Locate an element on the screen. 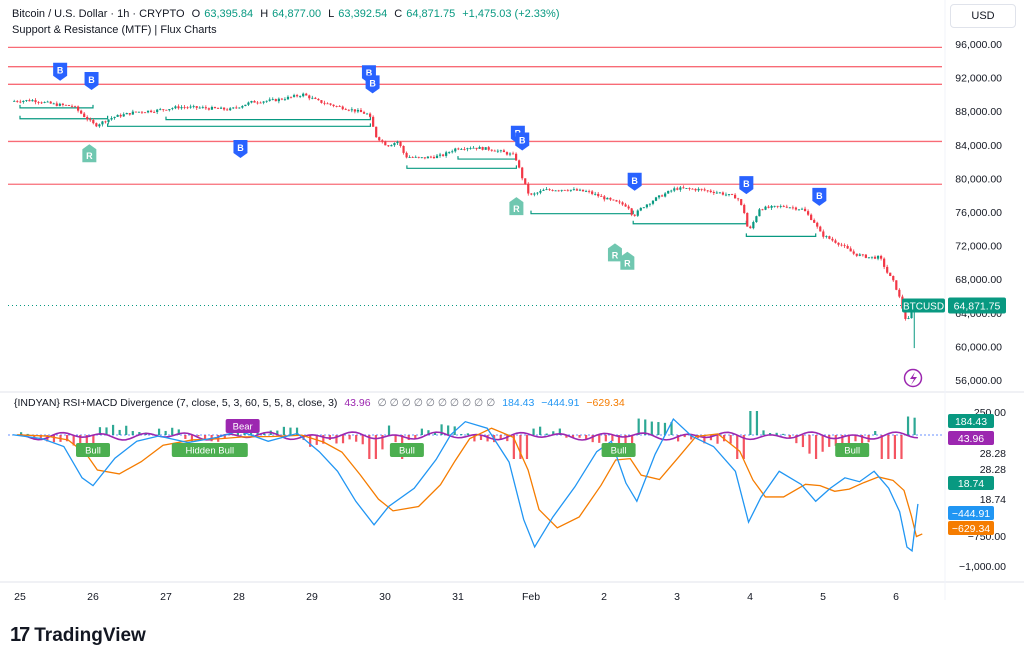 Image resolution: width=1024 pixels, height=662 pixels. signal-line is located at coordinates (470, 482).